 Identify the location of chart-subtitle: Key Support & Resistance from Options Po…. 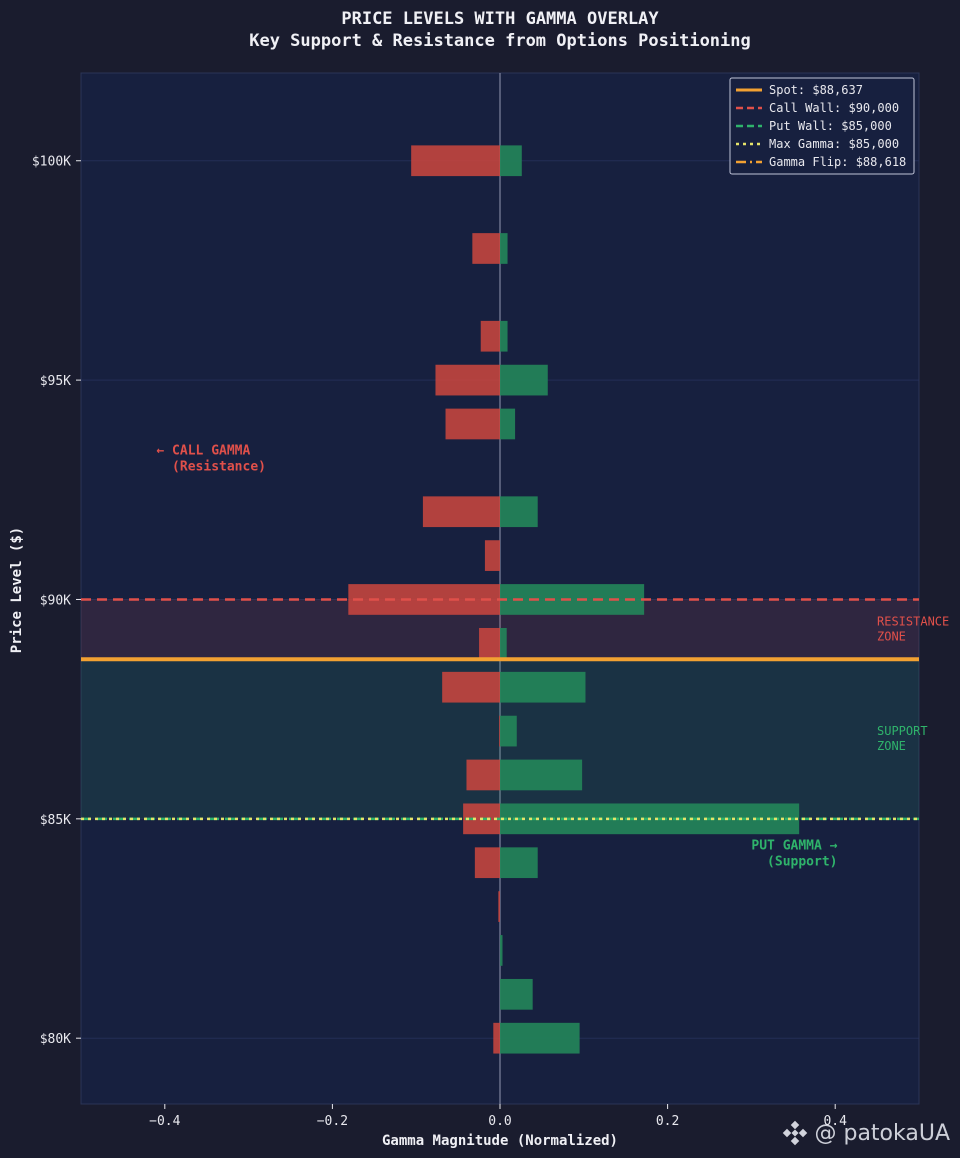
(500, 41).